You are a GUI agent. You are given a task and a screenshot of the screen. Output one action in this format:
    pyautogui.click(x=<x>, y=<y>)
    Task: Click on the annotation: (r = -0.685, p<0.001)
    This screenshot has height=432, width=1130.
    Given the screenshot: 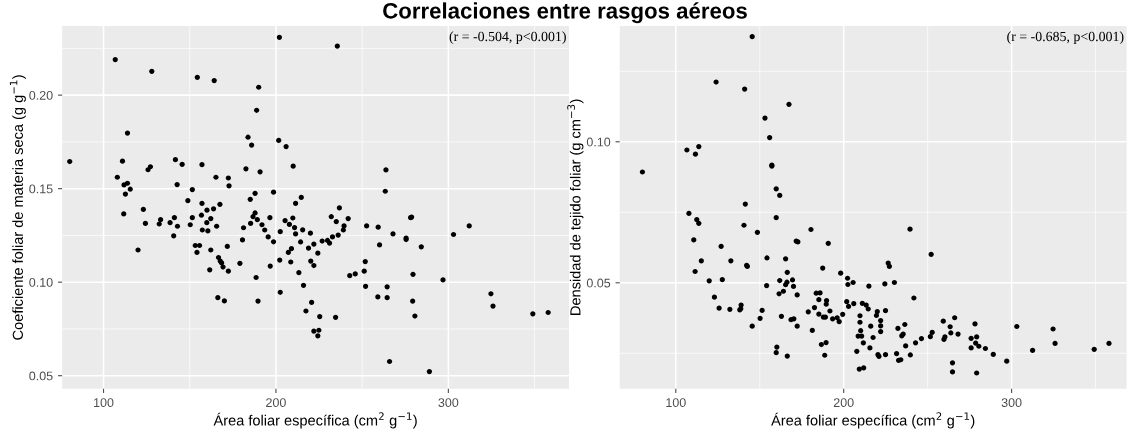 What is the action you would take?
    pyautogui.click(x=1065, y=37)
    